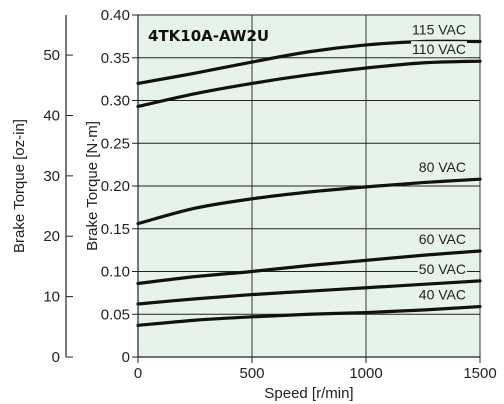 This screenshot has height=404, width=504. I want to click on series-label: 115 VAC, so click(439, 30).